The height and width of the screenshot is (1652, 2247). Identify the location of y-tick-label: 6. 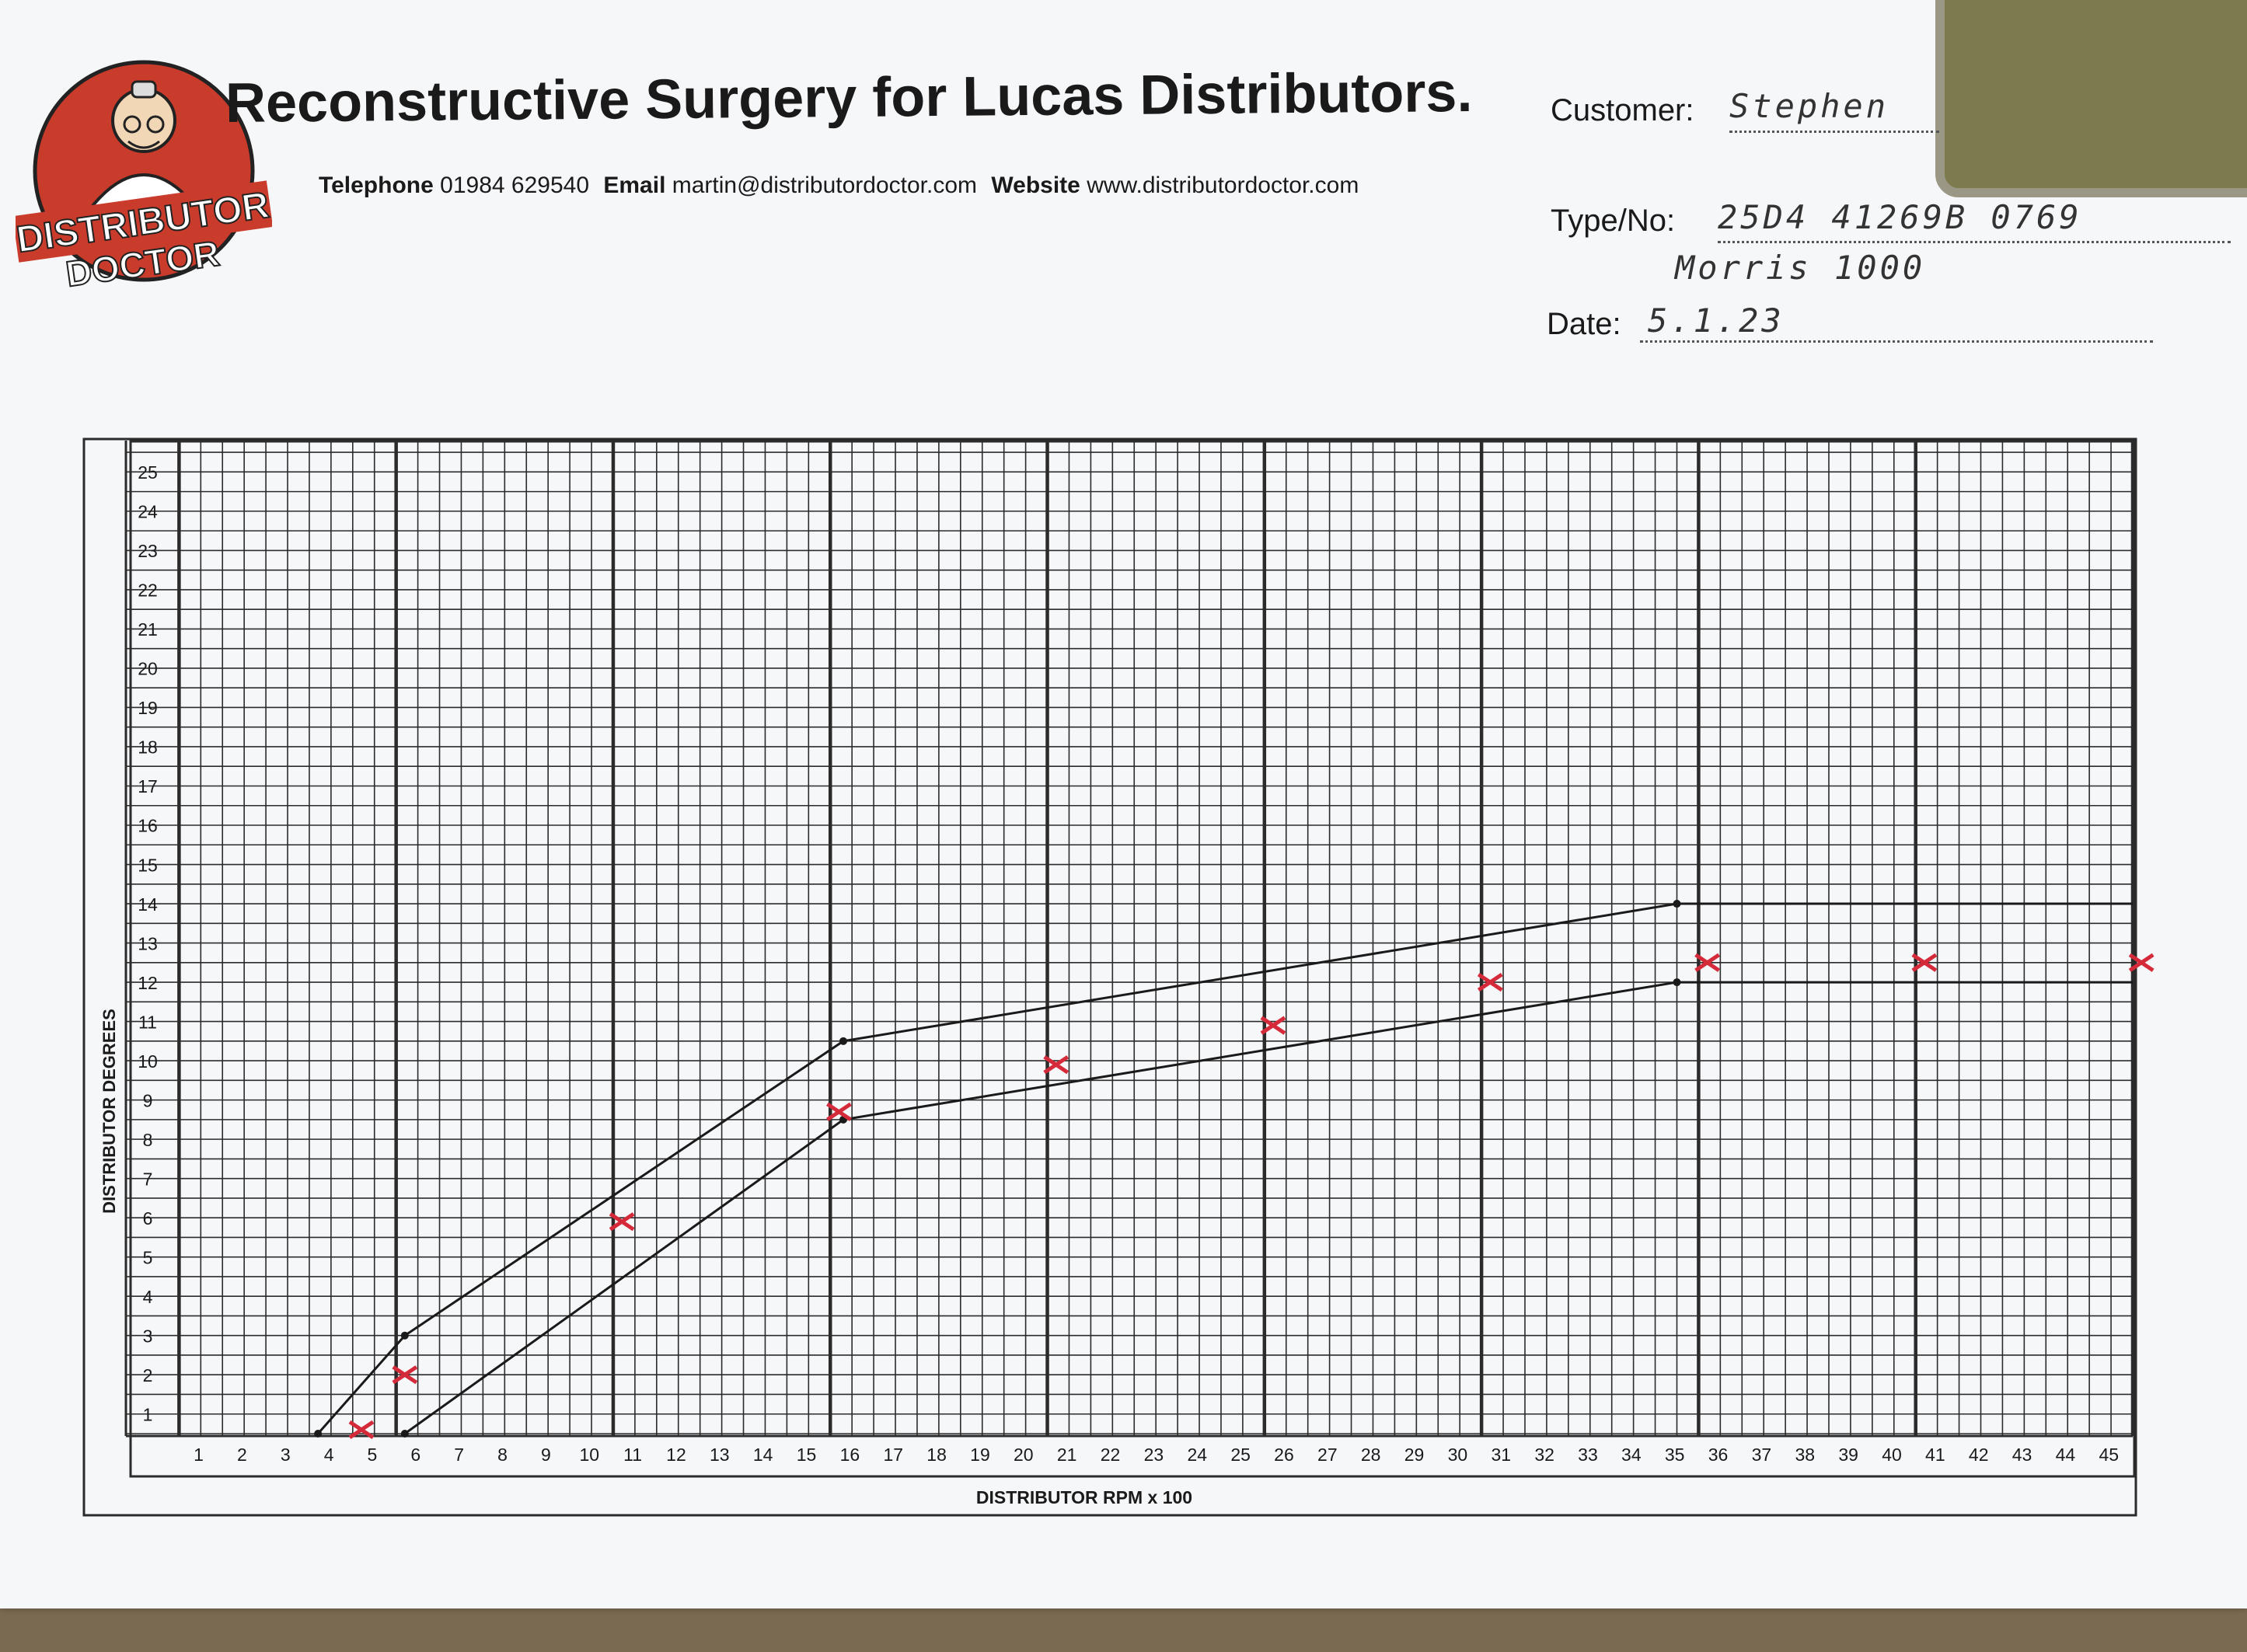
(148, 1218).